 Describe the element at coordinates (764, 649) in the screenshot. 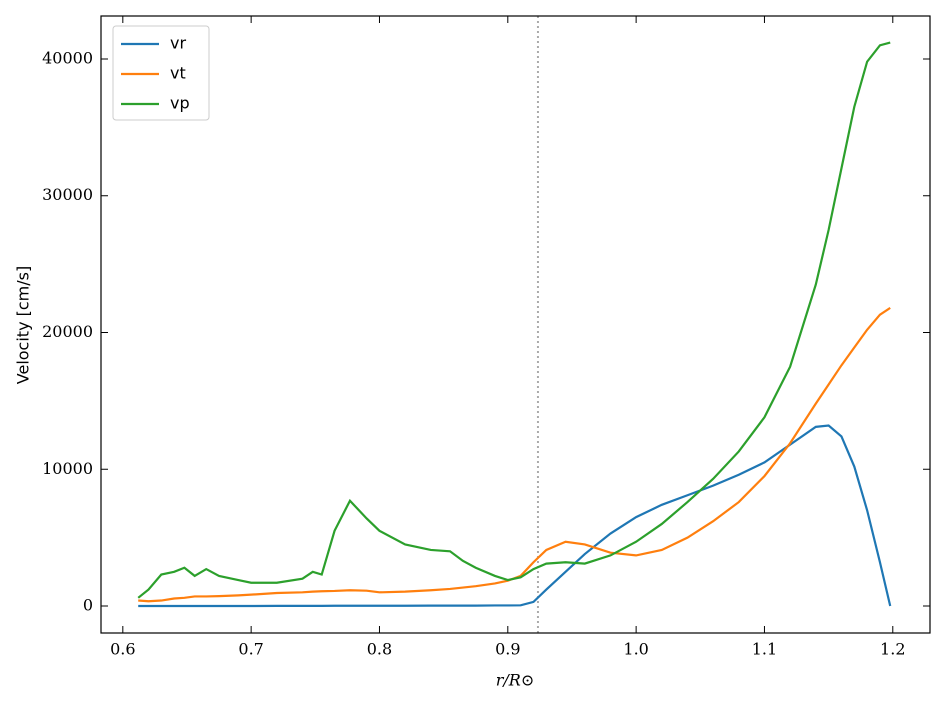

I see `x-tick-label: 1.1` at that location.